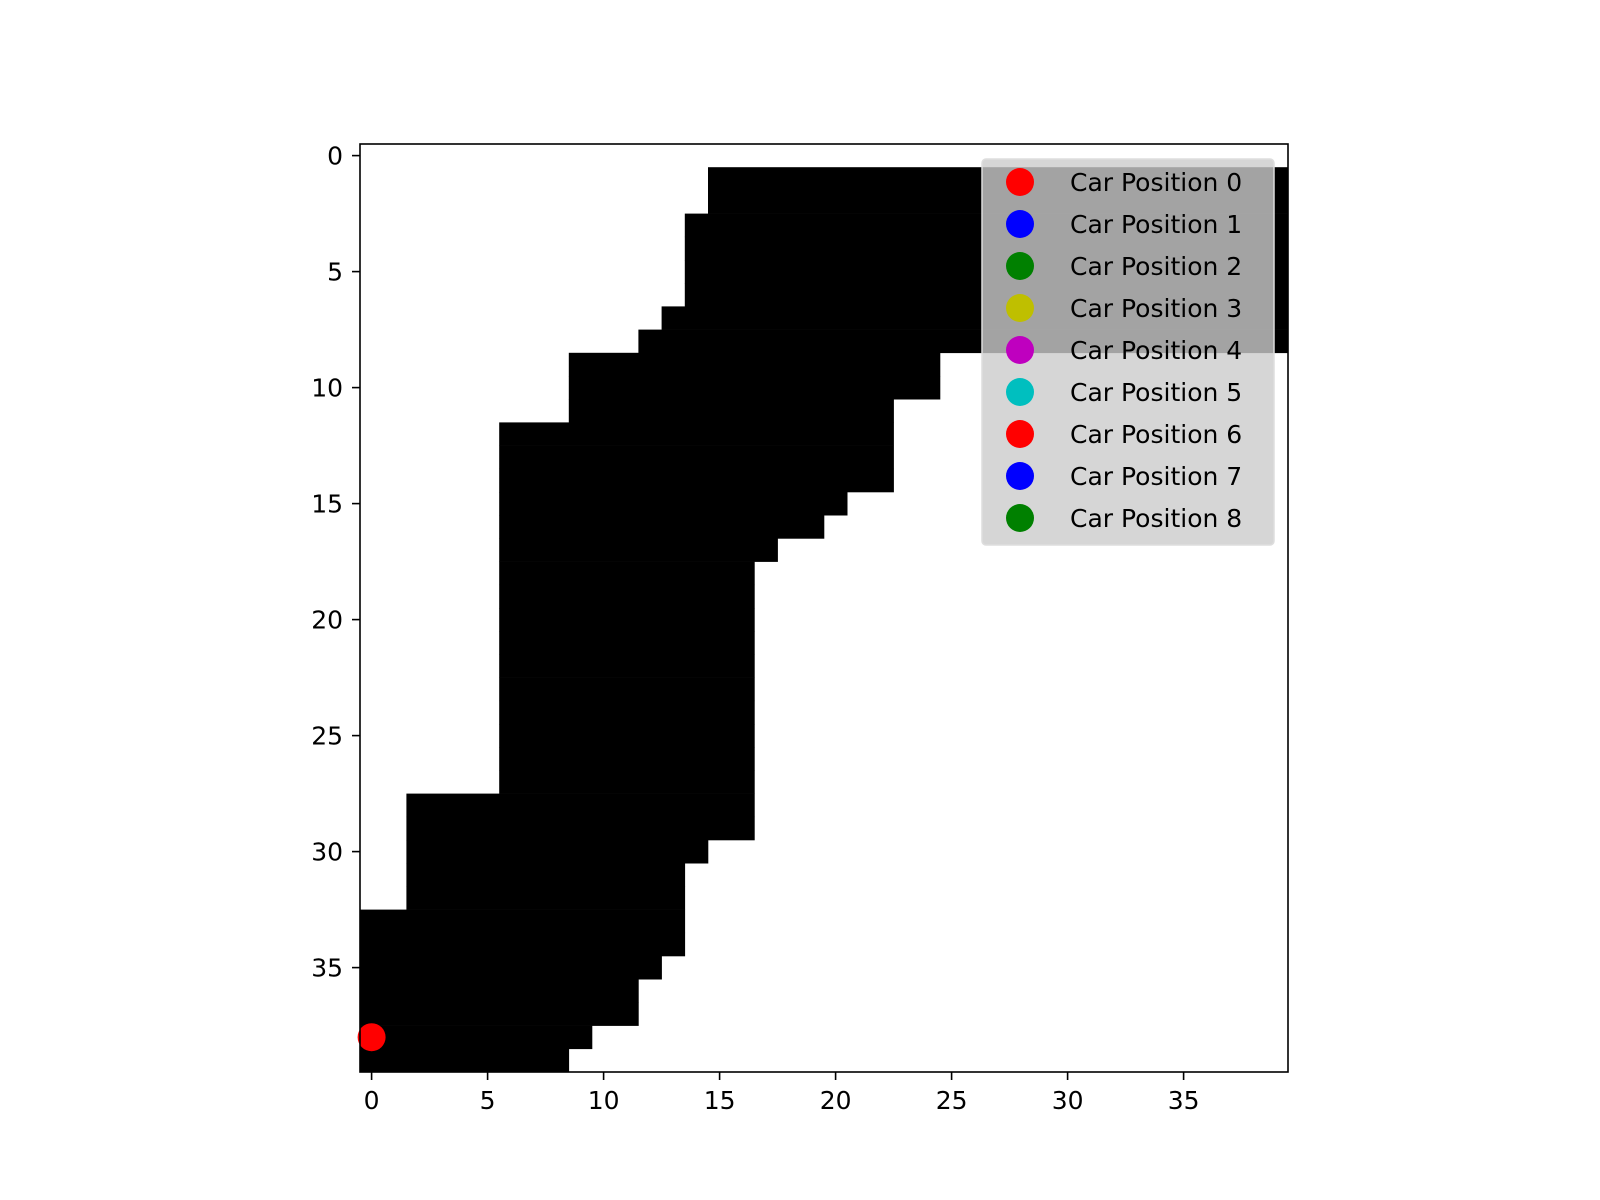 This screenshot has height=1200, width=1600. Describe the element at coordinates (1156, 434) in the screenshot. I see `legend-label-6: Car Position 6` at that location.